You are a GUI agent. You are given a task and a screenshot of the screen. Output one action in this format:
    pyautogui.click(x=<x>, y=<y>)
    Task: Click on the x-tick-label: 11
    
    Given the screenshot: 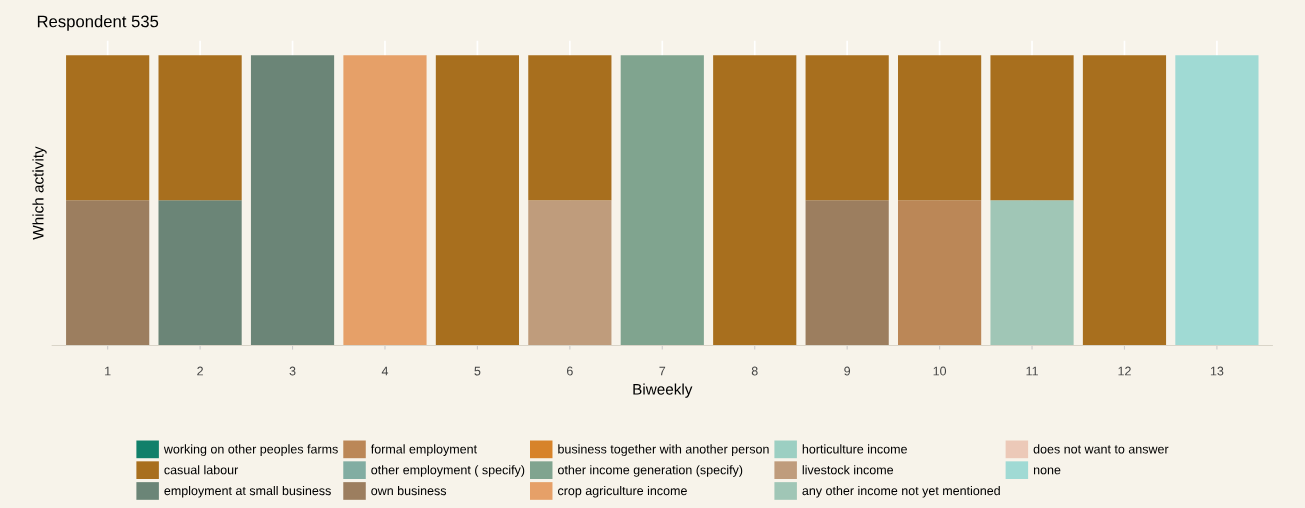 What is the action you would take?
    pyautogui.click(x=1032, y=371)
    